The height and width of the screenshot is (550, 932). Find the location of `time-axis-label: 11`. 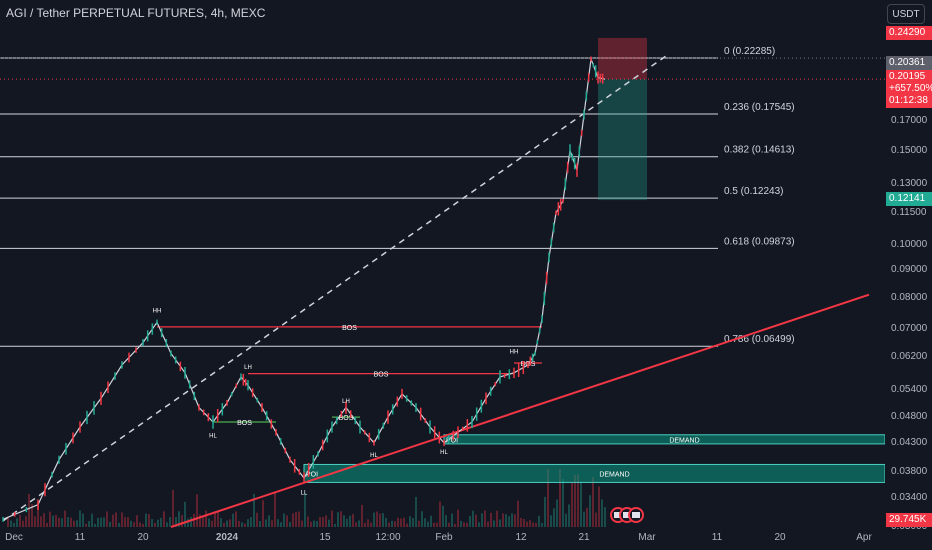

time-axis-label: 11 is located at coordinates (717, 537).